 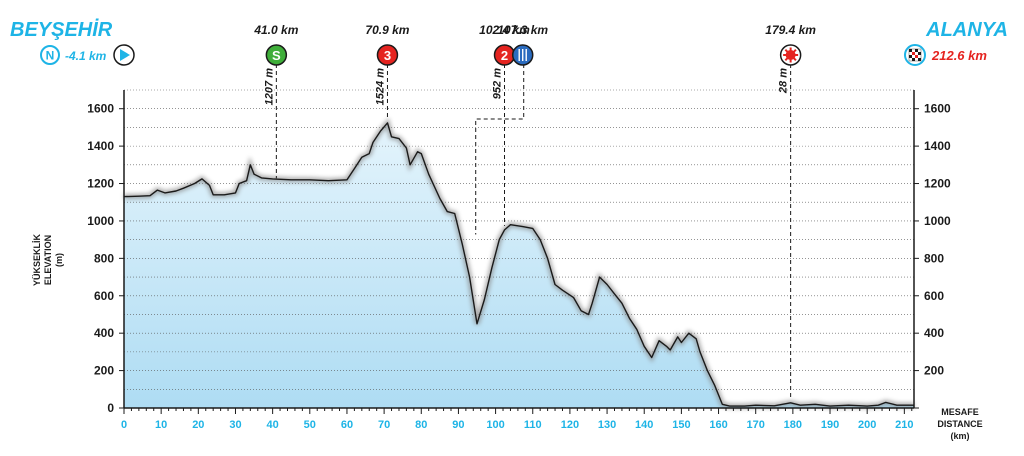 What do you see at coordinates (100, 221) in the screenshot?
I see `y-tick-label-left: 1000` at bounding box center [100, 221].